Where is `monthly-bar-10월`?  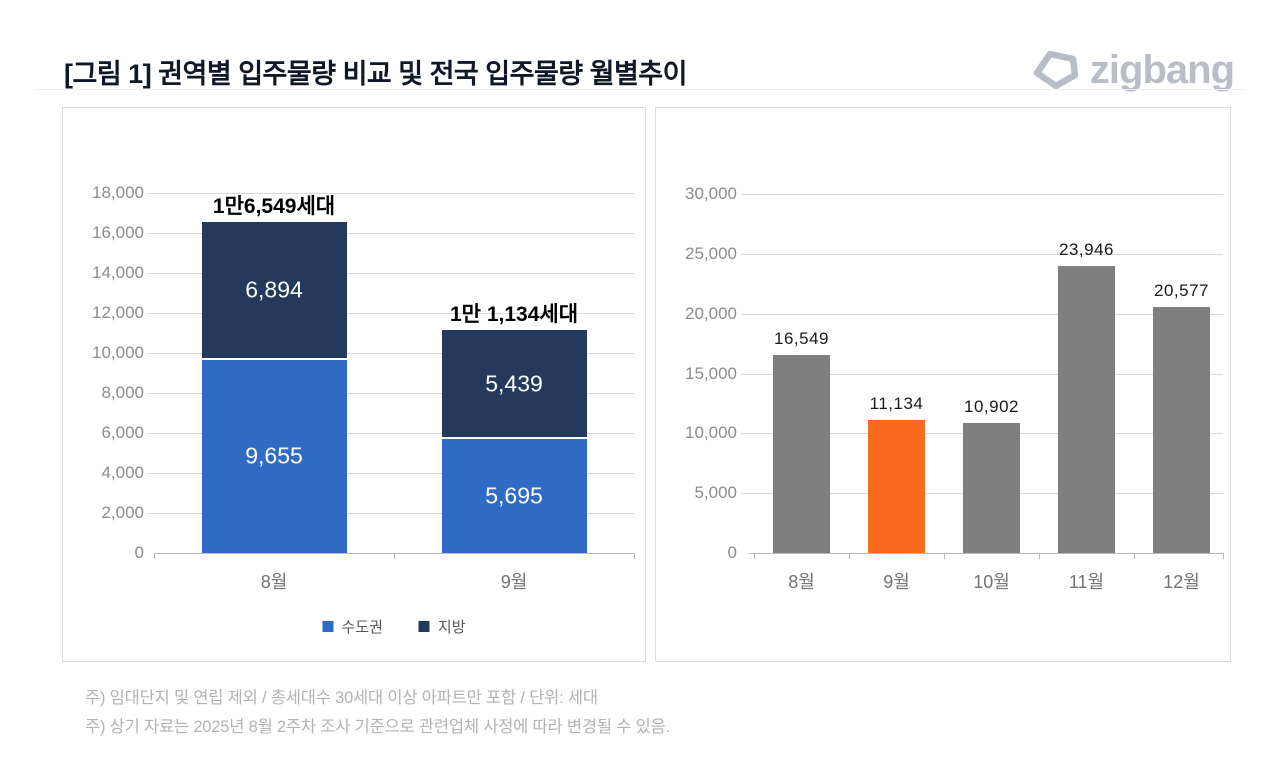 monthly-bar-10월 is located at coordinates (991, 487).